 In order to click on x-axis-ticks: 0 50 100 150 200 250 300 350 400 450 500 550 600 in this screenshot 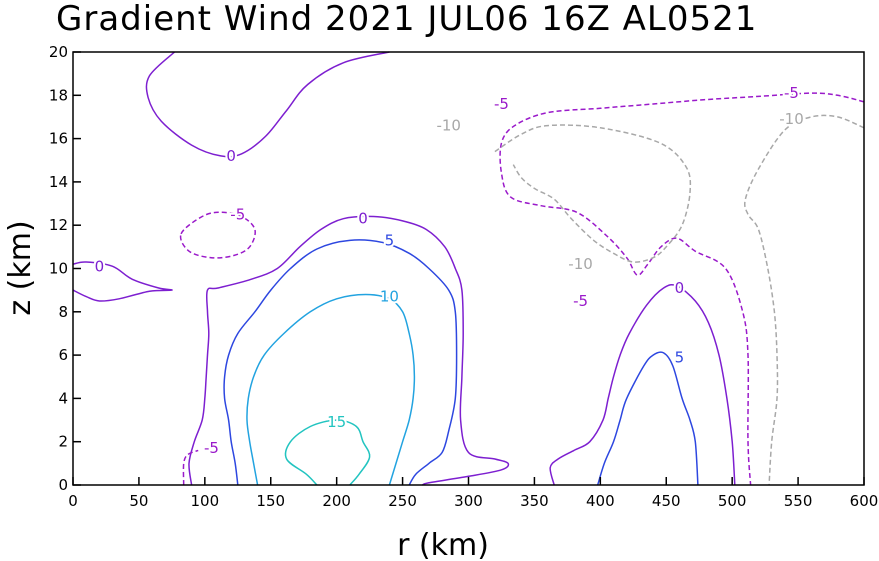, I will do `click(473, 493)`.